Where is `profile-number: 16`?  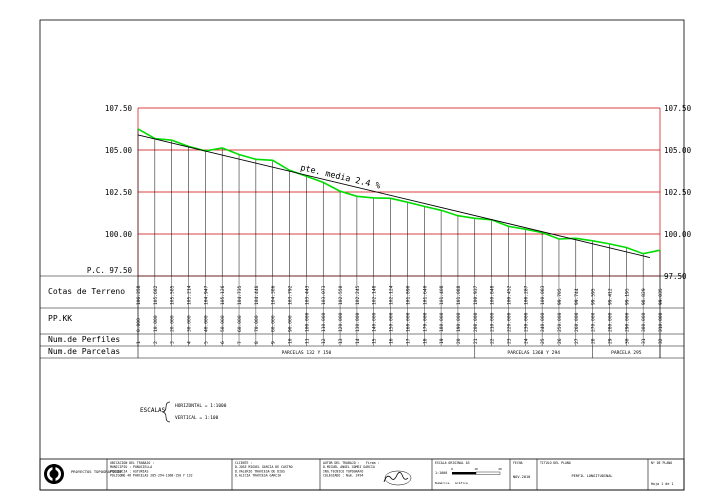 profile-number: 16 is located at coordinates (392, 341).